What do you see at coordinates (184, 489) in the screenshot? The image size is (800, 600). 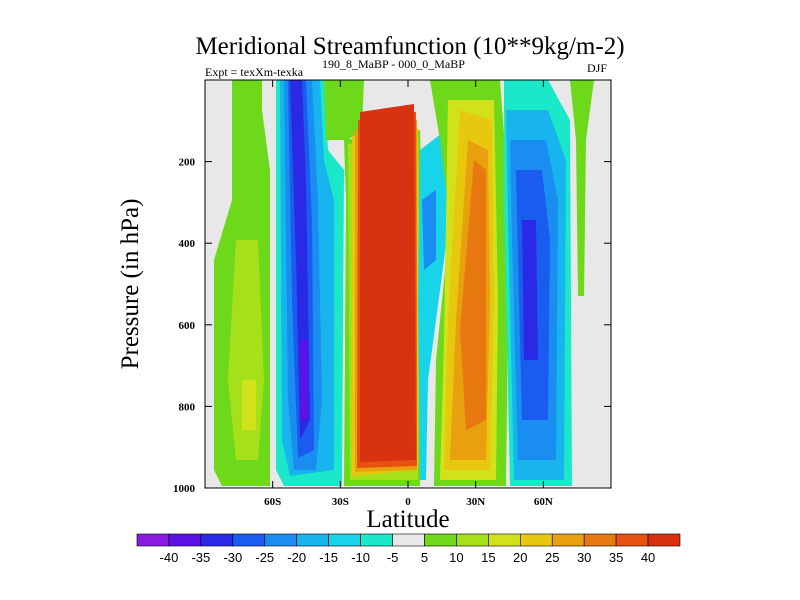 I see `y-tick-label: 1000` at bounding box center [184, 489].